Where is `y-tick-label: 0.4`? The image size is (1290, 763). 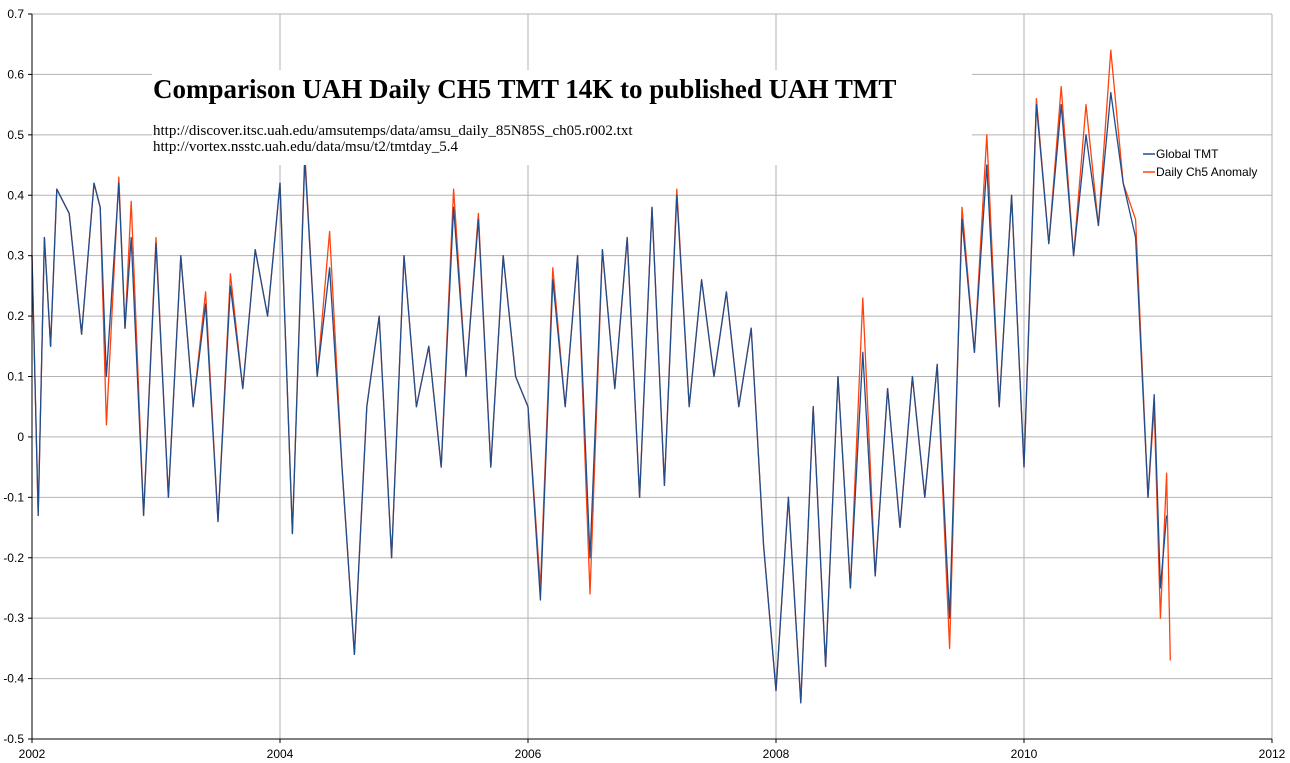
y-tick-label: 0.4 is located at coordinates (15, 195).